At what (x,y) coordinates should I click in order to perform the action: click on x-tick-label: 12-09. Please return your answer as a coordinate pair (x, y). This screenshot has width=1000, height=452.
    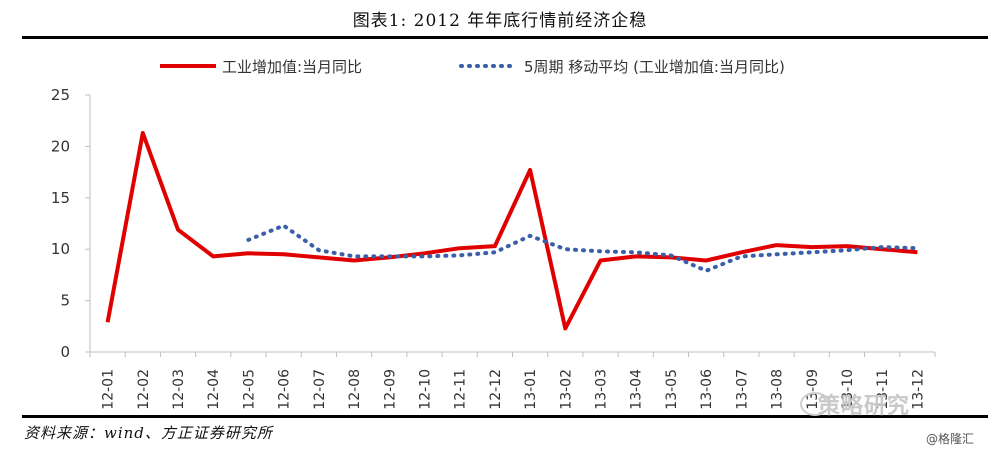
    Looking at the image, I should click on (390, 389).